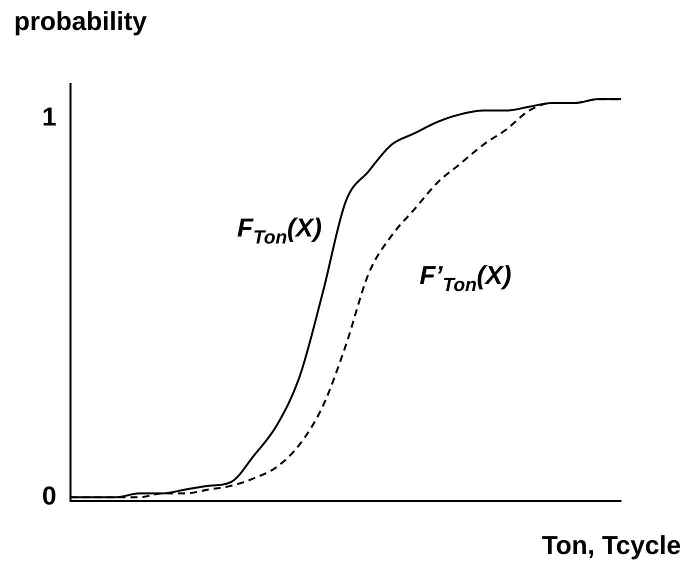 This screenshot has height=569, width=689. I want to click on x-axis-title: Ton, Tcycle, so click(611, 545).